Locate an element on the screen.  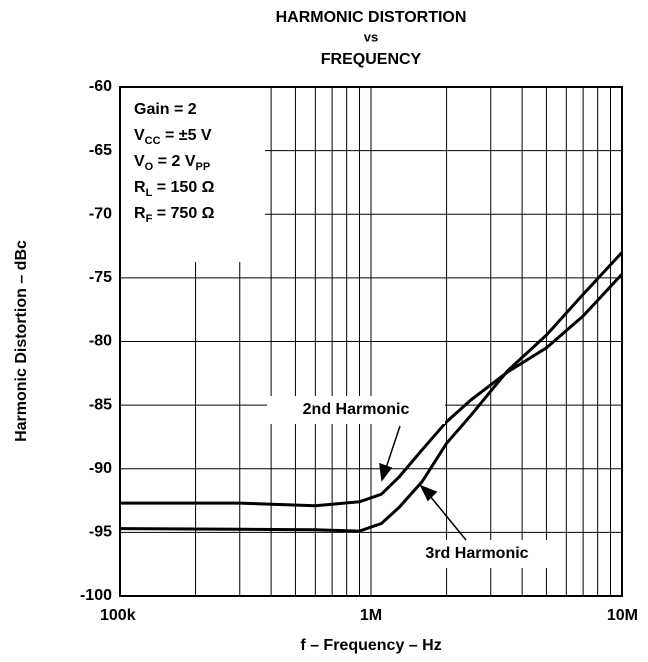
x-axis-label: f – Frequency – Hz is located at coordinates (370, 645).